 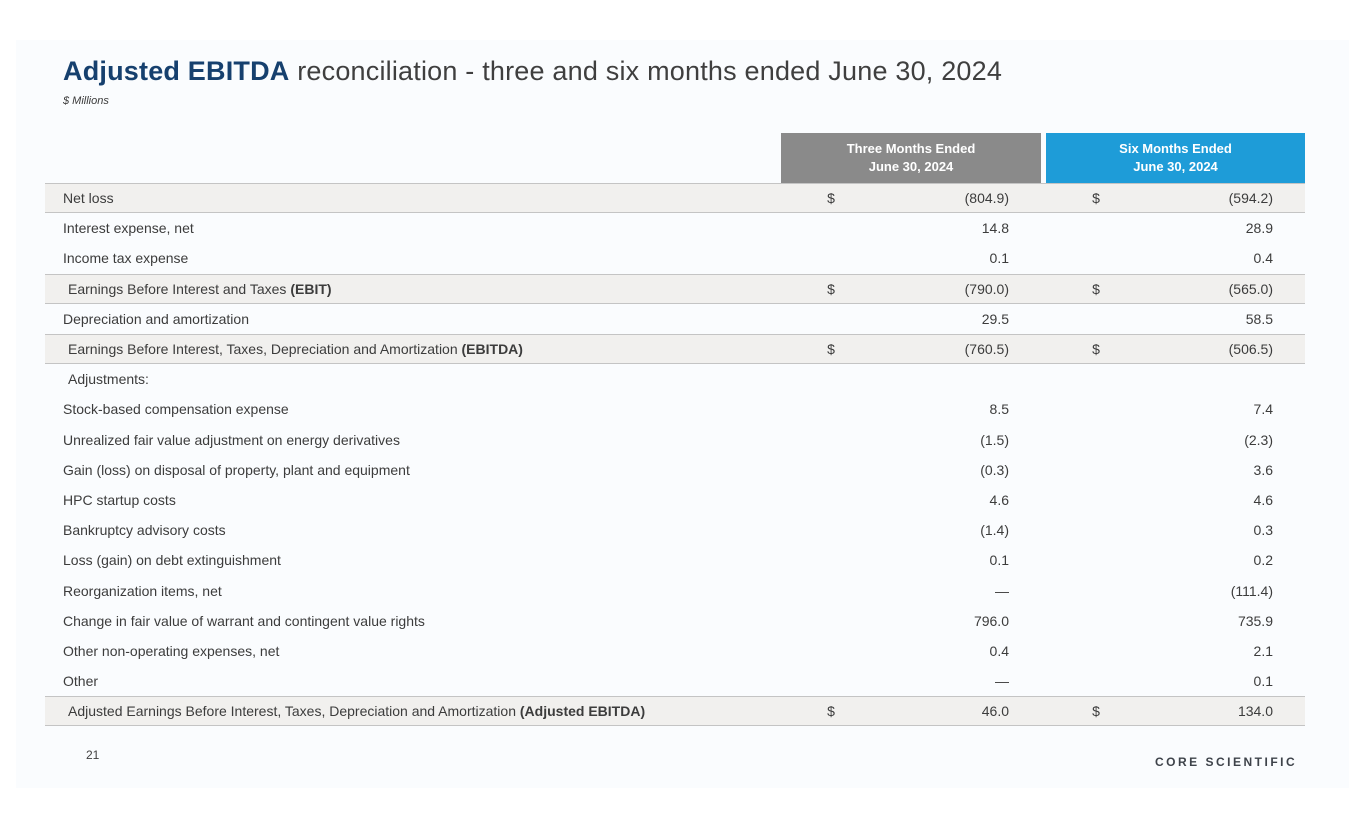 I want to click on row-group-six-months: (2.3), so click(x=1175, y=440).